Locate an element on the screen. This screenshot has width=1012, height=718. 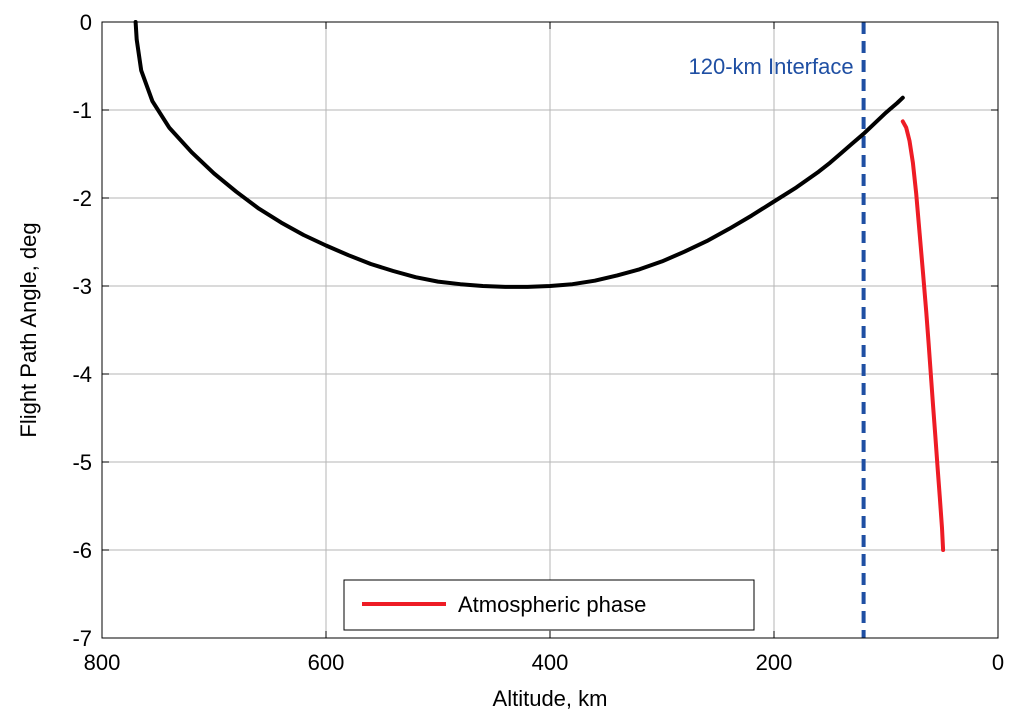
x-tick-label: 600 is located at coordinates (326, 662).